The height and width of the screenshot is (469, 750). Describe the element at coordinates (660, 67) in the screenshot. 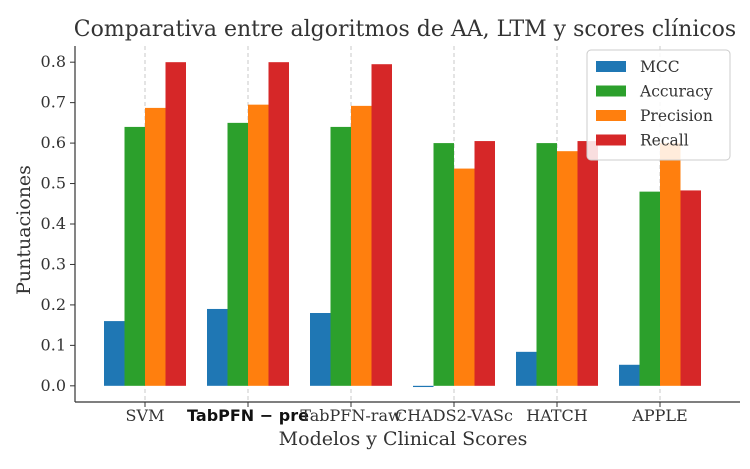

I see `legend-label: MCC` at that location.